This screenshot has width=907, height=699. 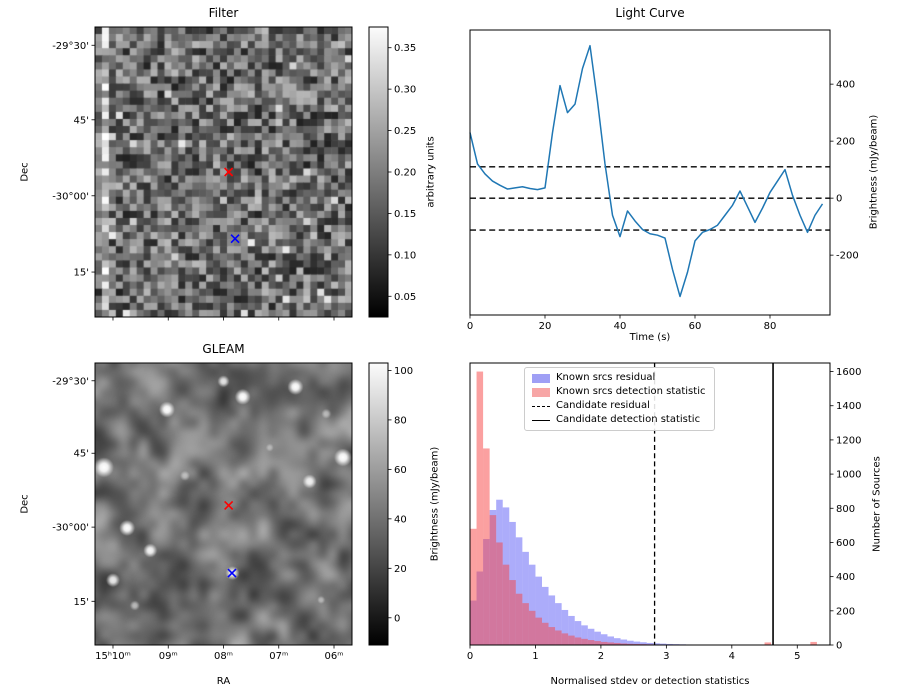 What do you see at coordinates (874, 172) in the screenshot?
I see `light-curve-ylabel: Brightness (mJy/beam)` at bounding box center [874, 172].